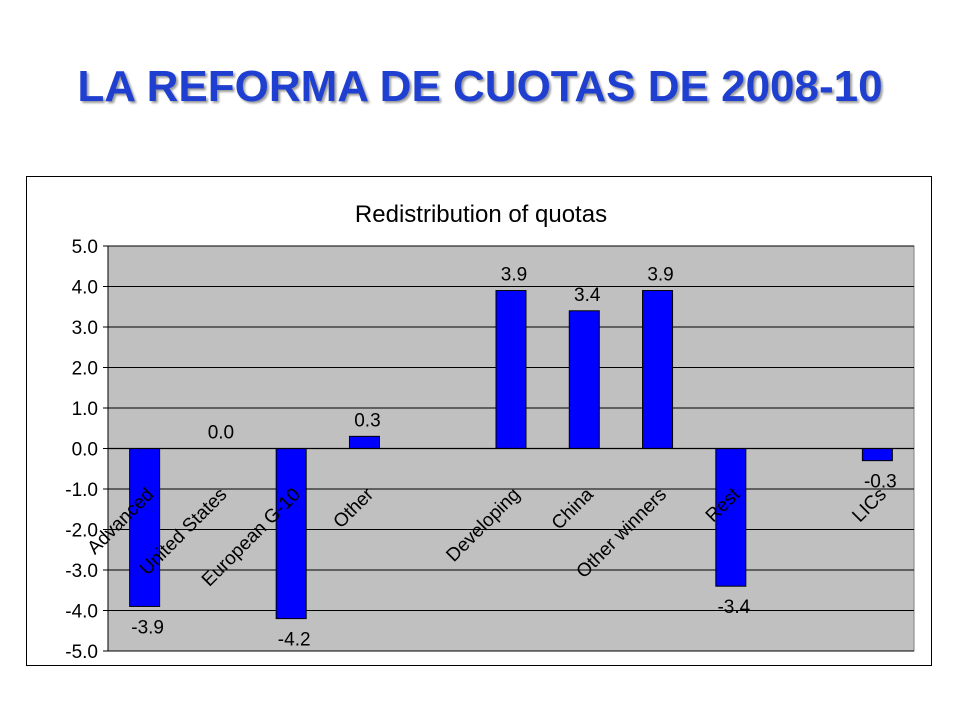  Describe the element at coordinates (85, 450) in the screenshot. I see `y-tick-label: 0.0` at that location.